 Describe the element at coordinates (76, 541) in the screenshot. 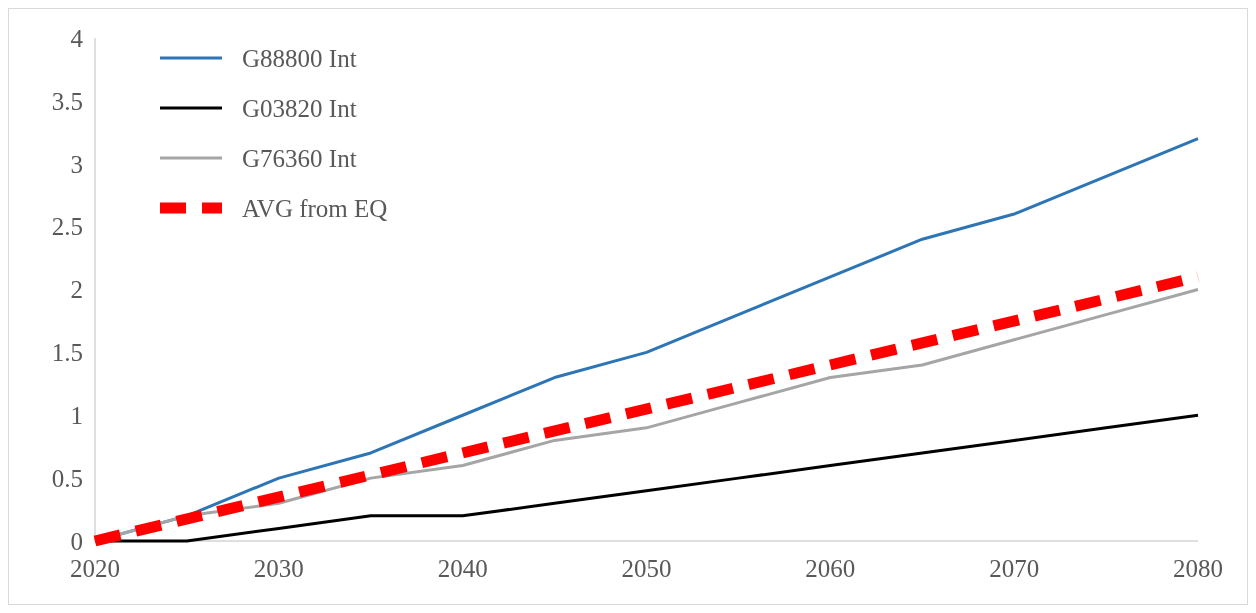

I see `y-tick-label: 0` at that location.